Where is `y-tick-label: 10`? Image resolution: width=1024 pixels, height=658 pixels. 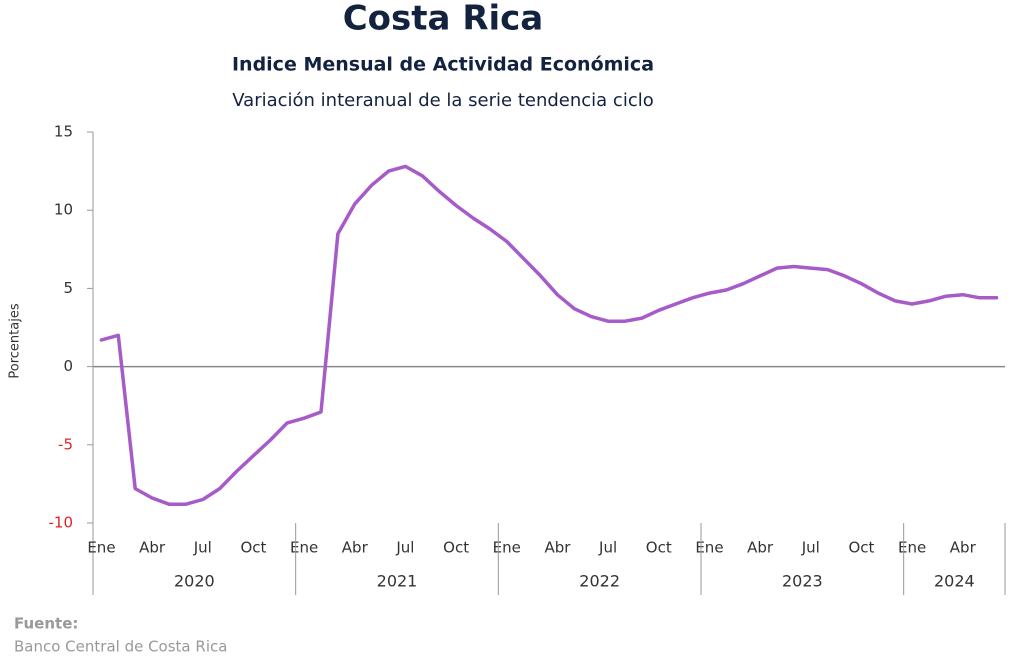
y-tick-label: 10 is located at coordinates (63, 210).